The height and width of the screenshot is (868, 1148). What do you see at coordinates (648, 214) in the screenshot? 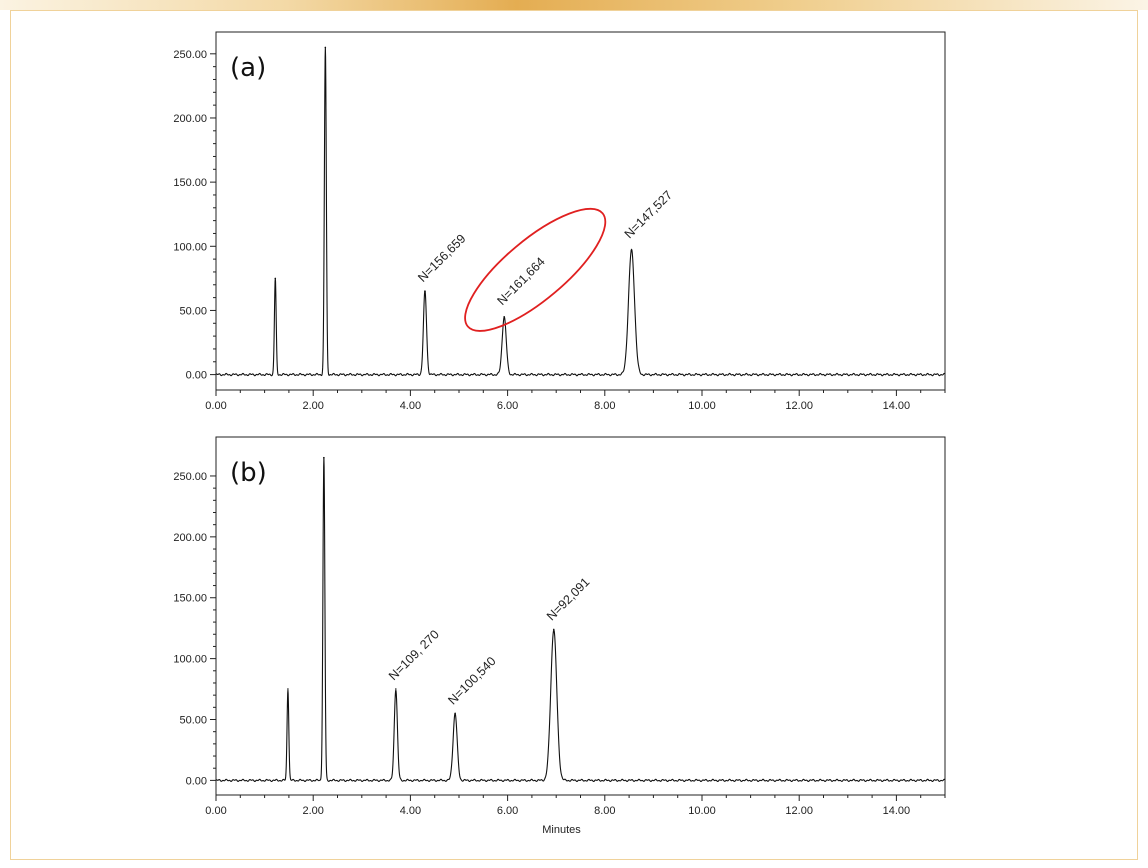
I see `plate-count-label: N=147,527` at bounding box center [648, 214].